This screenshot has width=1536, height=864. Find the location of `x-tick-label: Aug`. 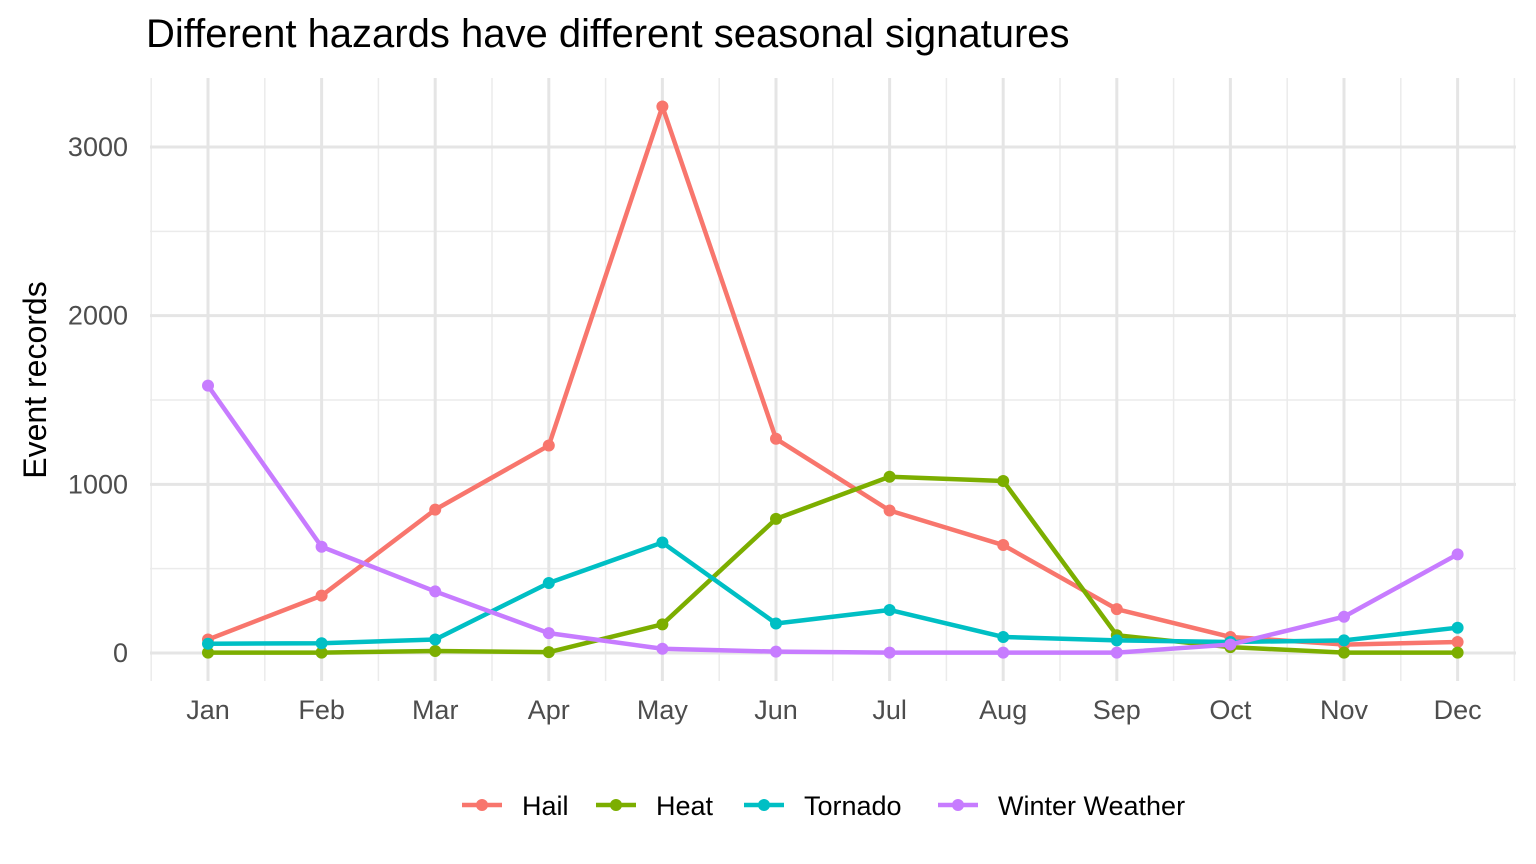

x-tick-label: Aug is located at coordinates (1003, 710).